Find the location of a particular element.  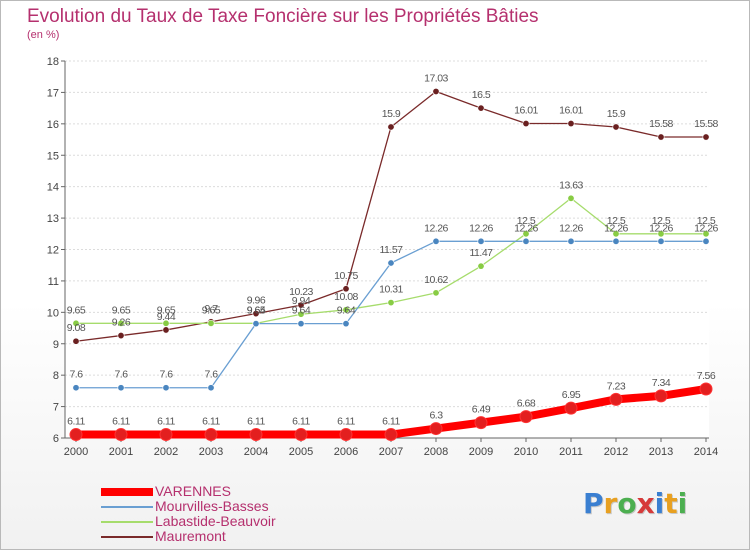

data-label: 9.94 is located at coordinates (301, 301).